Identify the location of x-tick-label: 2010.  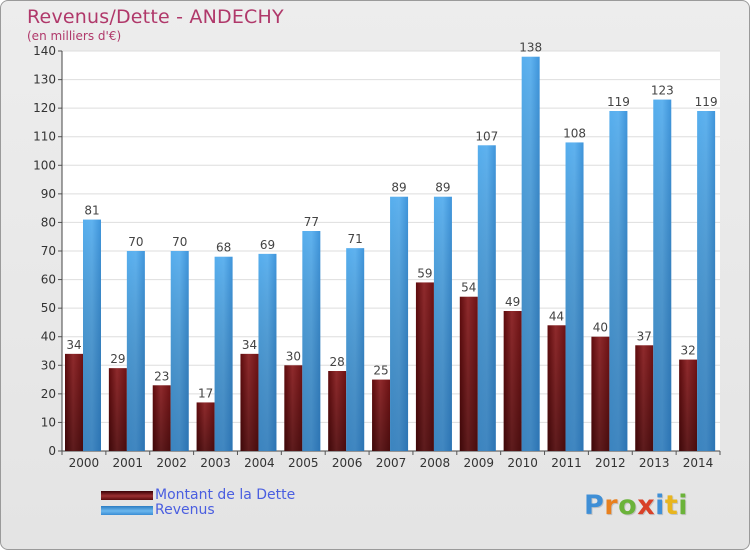
(522, 463).